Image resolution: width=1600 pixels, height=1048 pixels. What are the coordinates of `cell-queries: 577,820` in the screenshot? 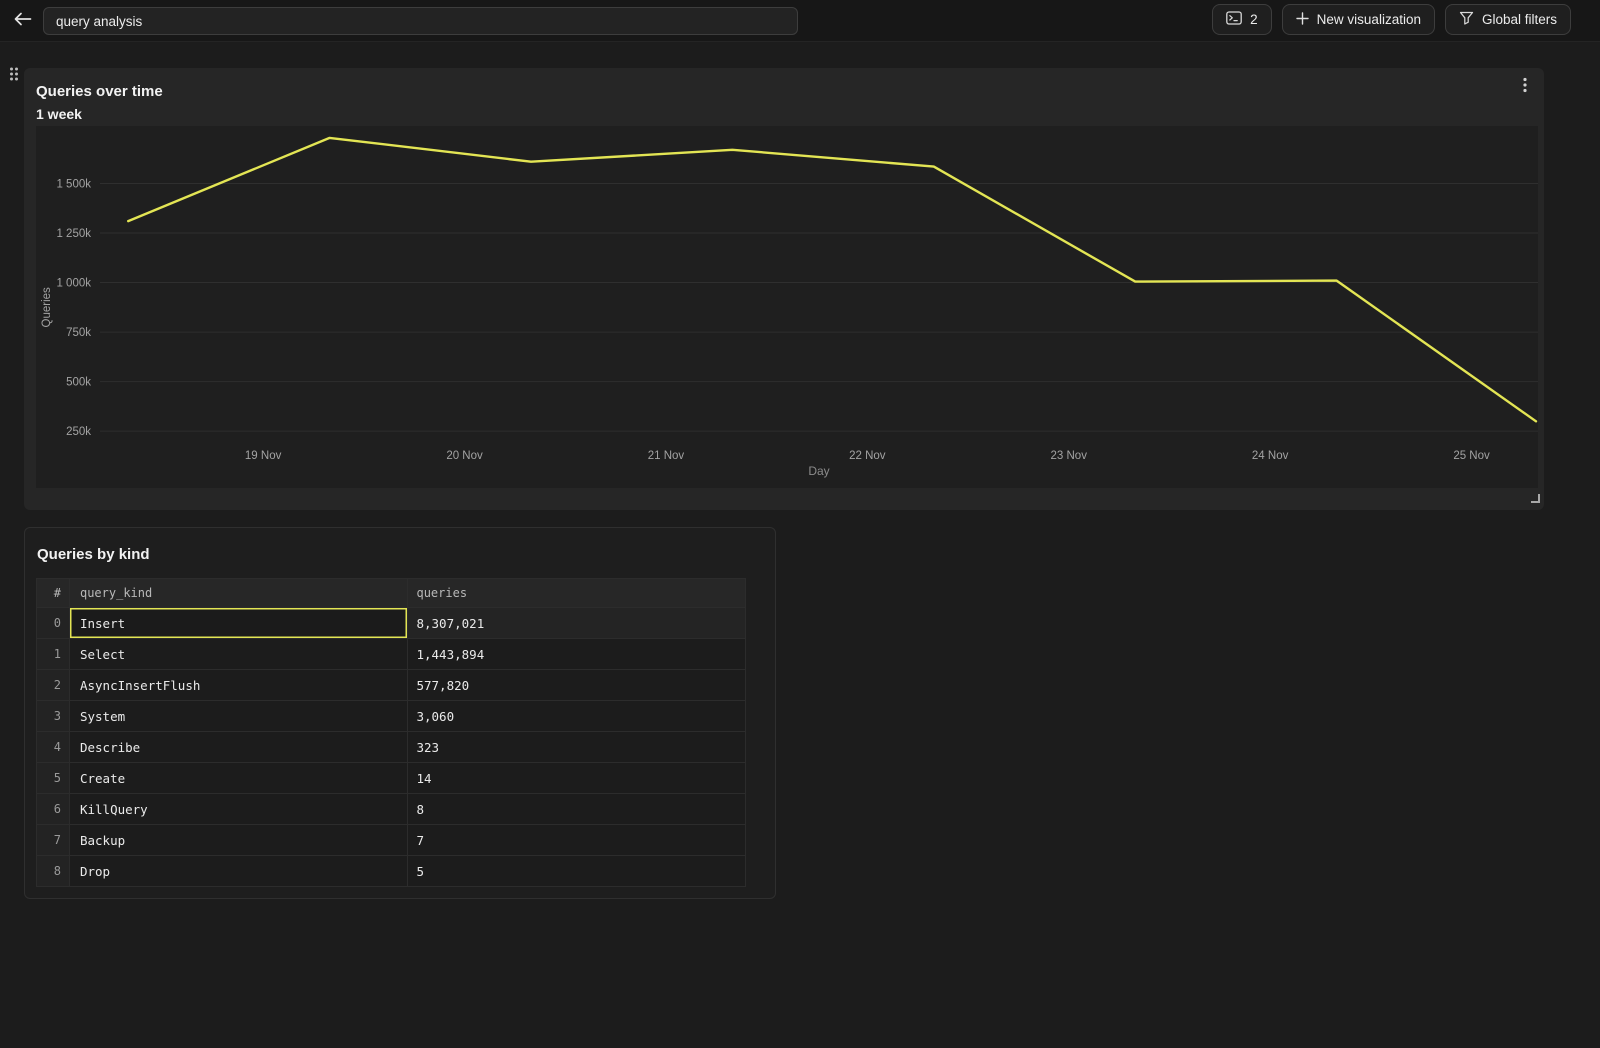 It's located at (443, 685).